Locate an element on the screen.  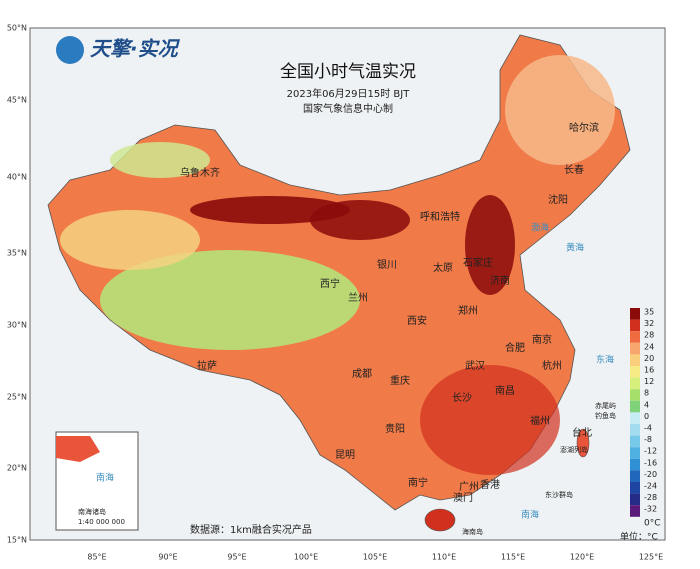
hainan is located at coordinates (440, 520).